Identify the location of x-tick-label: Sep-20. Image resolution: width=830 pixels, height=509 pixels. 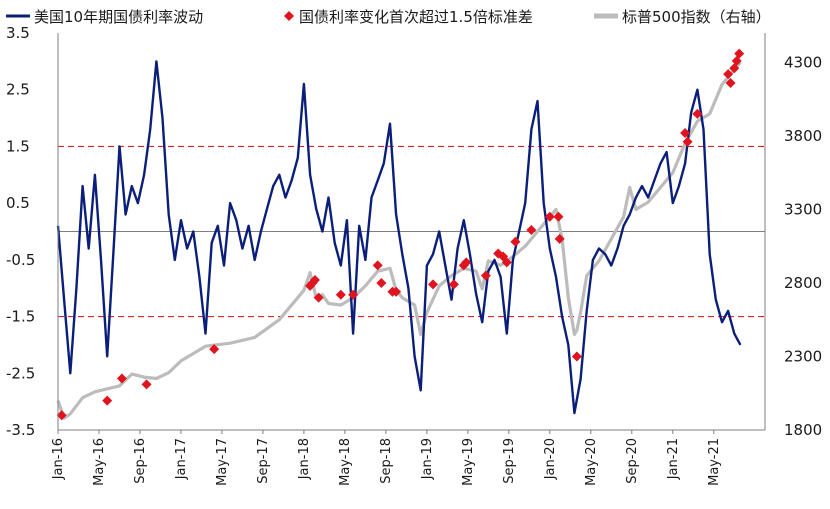
(632, 461).